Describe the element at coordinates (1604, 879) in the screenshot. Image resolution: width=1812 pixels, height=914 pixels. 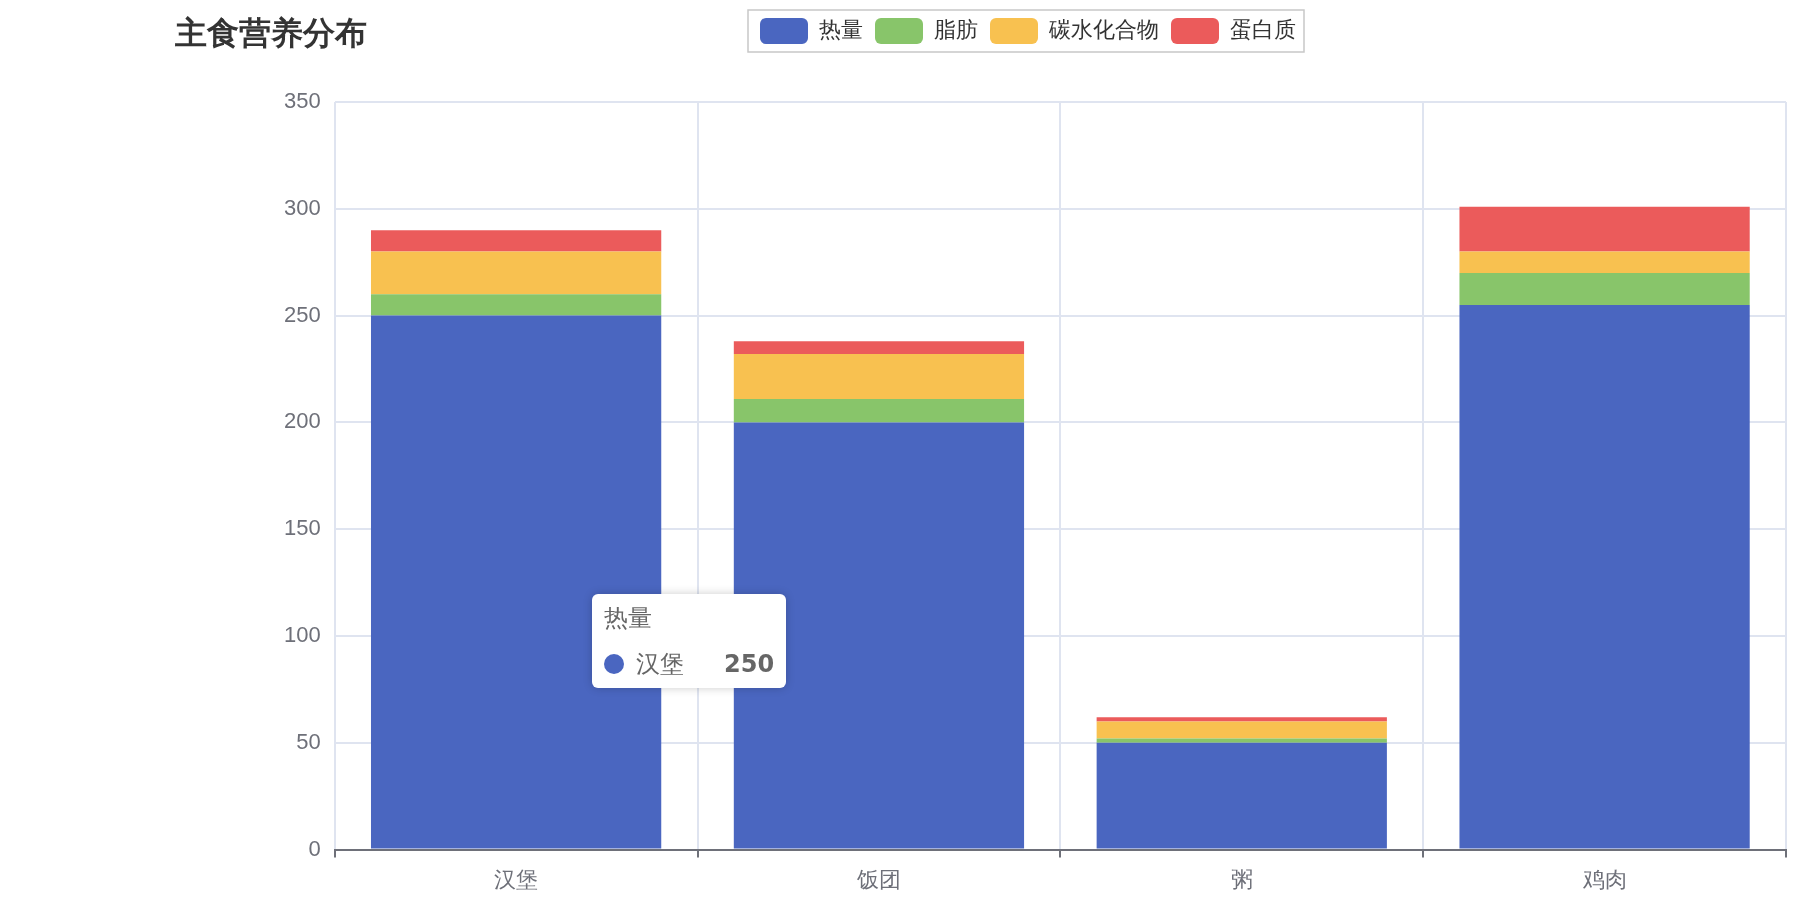
I see `x-tick-label: 鸡肉` at that location.